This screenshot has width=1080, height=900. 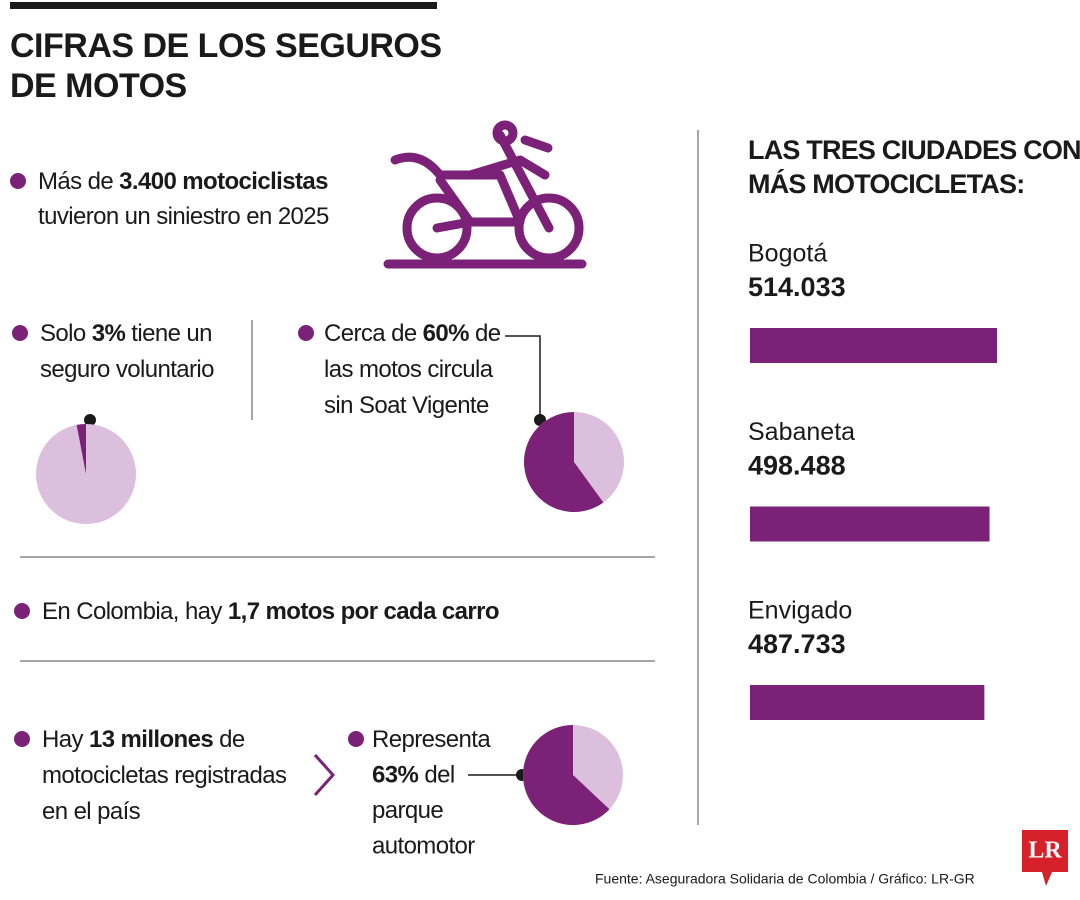 I want to click on fact-segment: tiene un, so click(x=168, y=333).